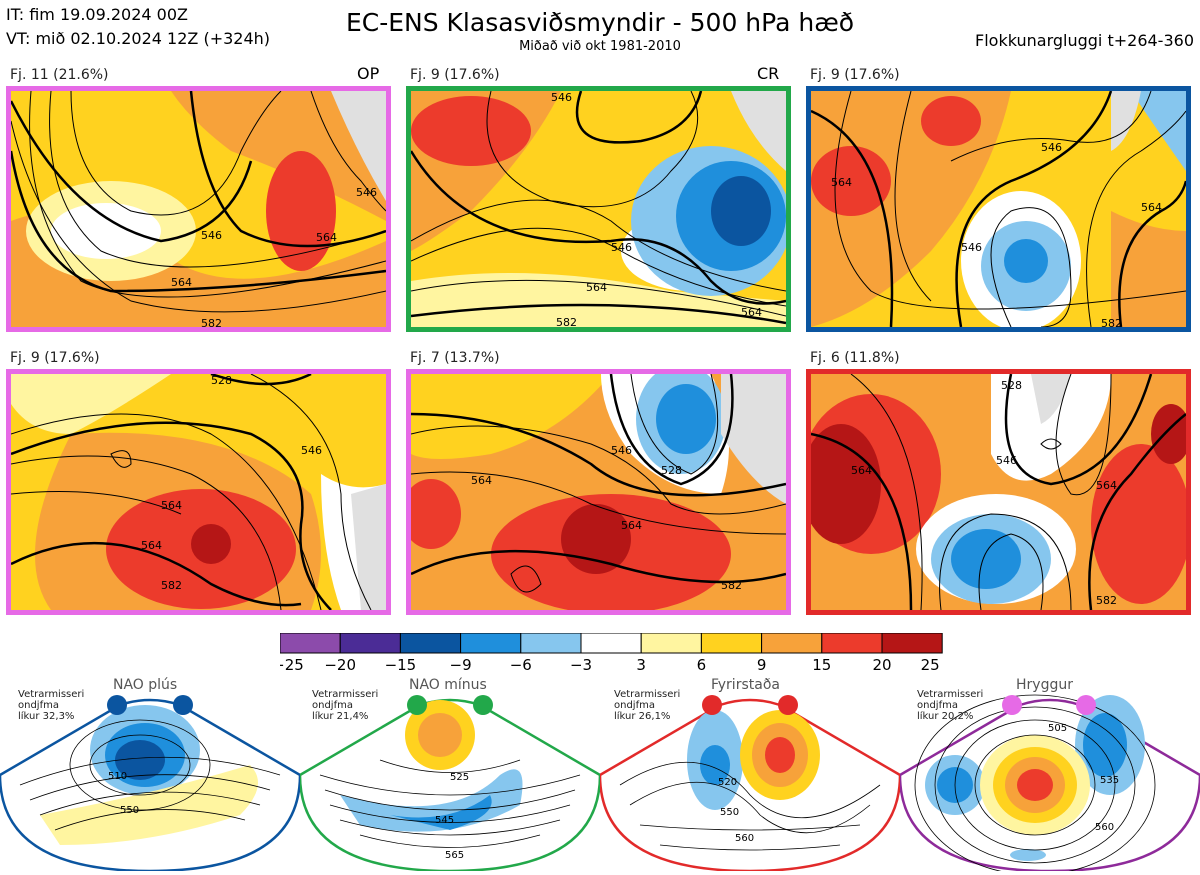  What do you see at coordinates (971, 247) in the screenshot?
I see `panel-3-contour-label: 546` at bounding box center [971, 247].